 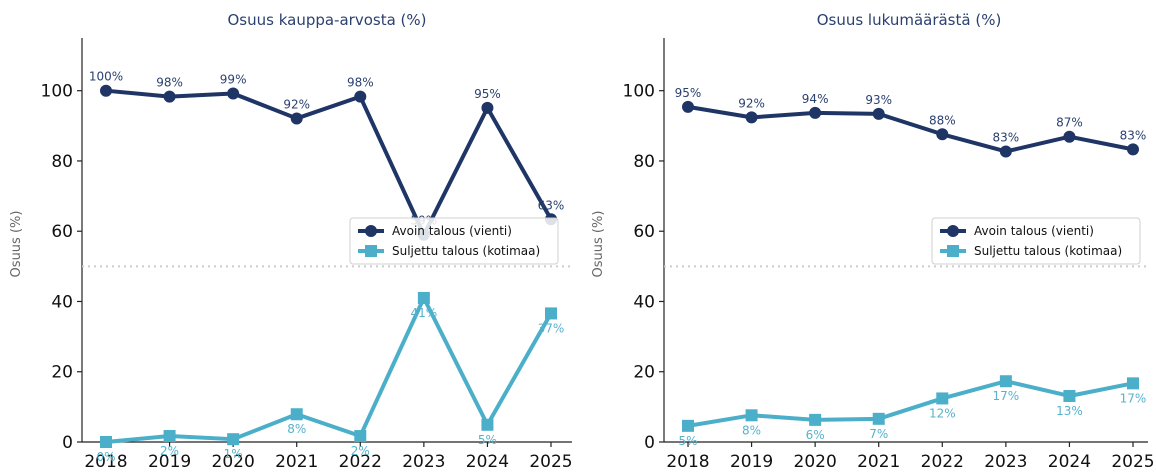 What do you see at coordinates (57, 92) in the screenshot?
I see `y-tick-label: 100` at bounding box center [57, 92].